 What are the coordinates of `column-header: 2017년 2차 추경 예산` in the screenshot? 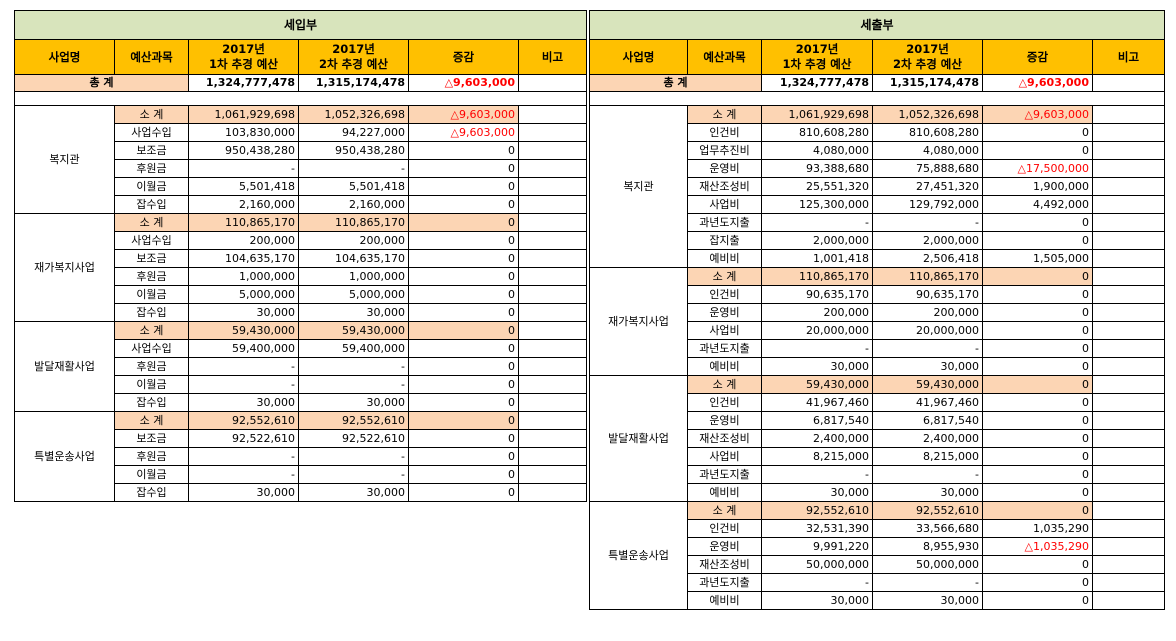 It's located at (353, 57).